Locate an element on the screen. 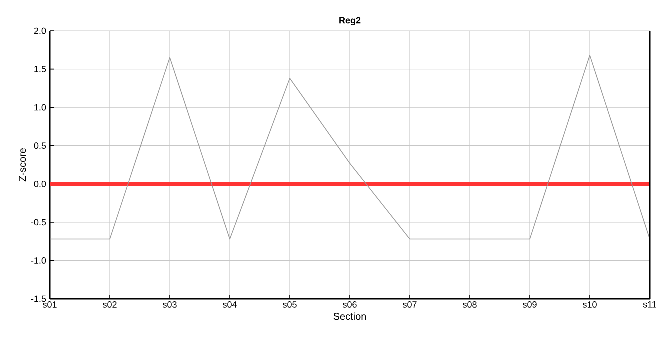 The height and width of the screenshot is (360, 660). x-tick-label: s11 is located at coordinates (649, 305).